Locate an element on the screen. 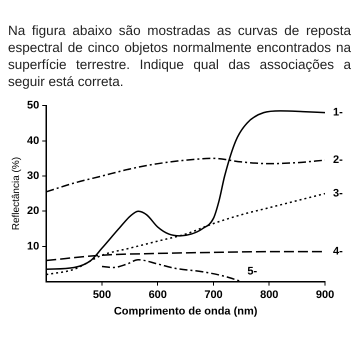  y-tick-label: 30 is located at coordinates (33, 176).